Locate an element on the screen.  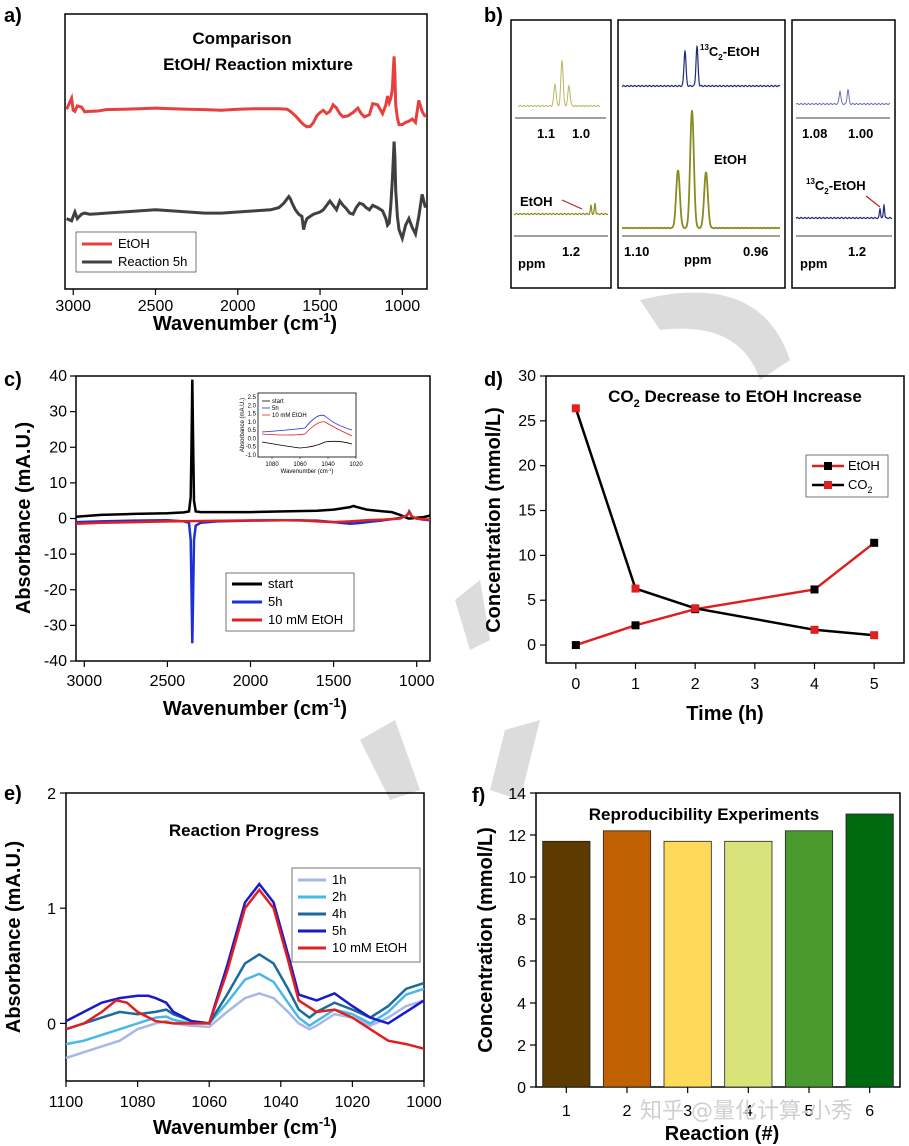
panel-d-ticks: 0 1 2 3 4 5 0 5 10 15 20 25 30 is located at coordinates (698, 530).